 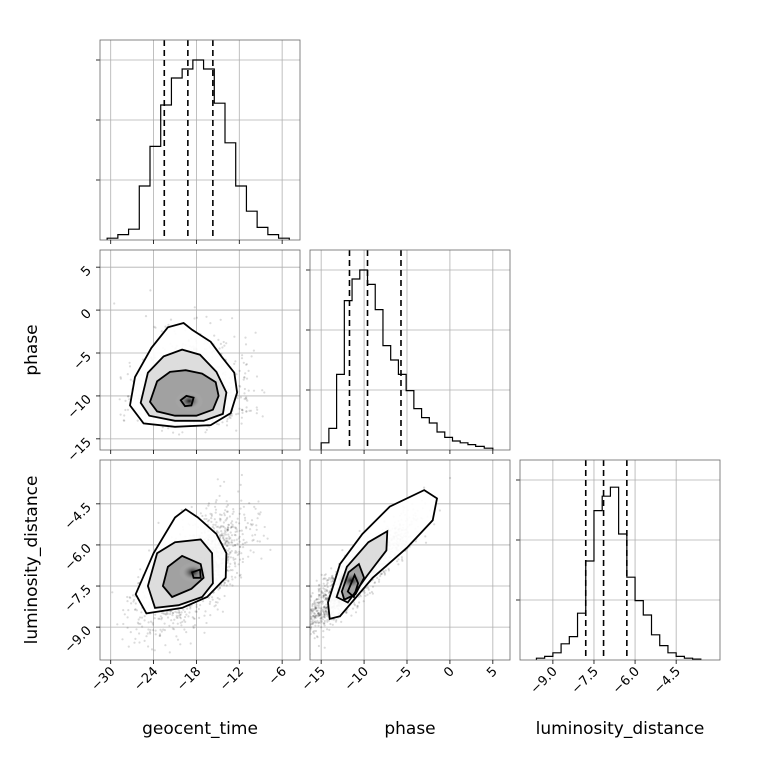 I want to click on y-tick-label: −10, so click(x=80, y=407).